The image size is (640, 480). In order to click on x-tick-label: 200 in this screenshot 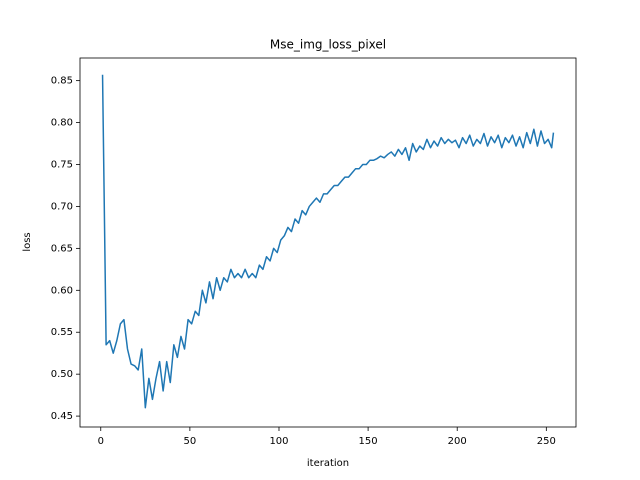, I will do `click(457, 441)`.